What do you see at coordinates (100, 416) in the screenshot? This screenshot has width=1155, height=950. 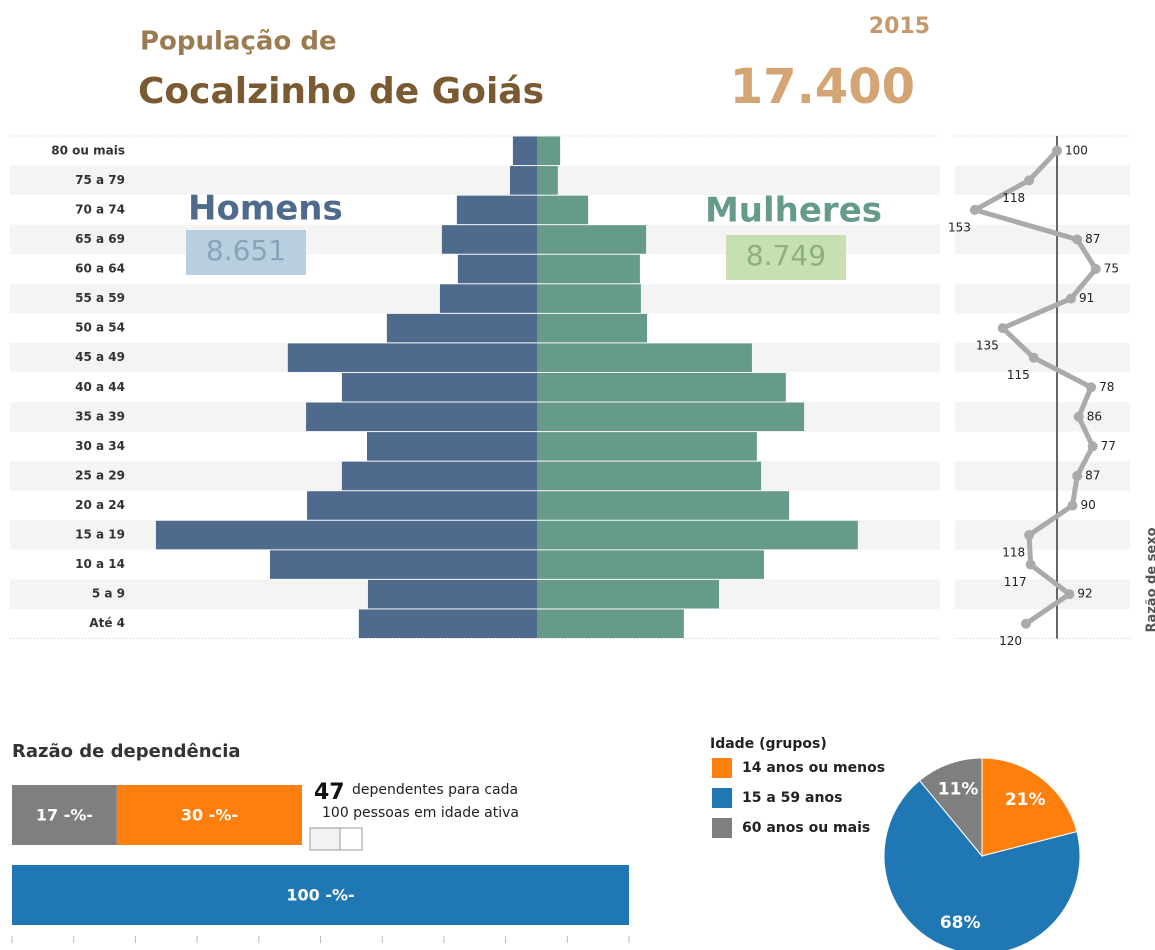 I see `age-label: 35 a 39` at bounding box center [100, 416].